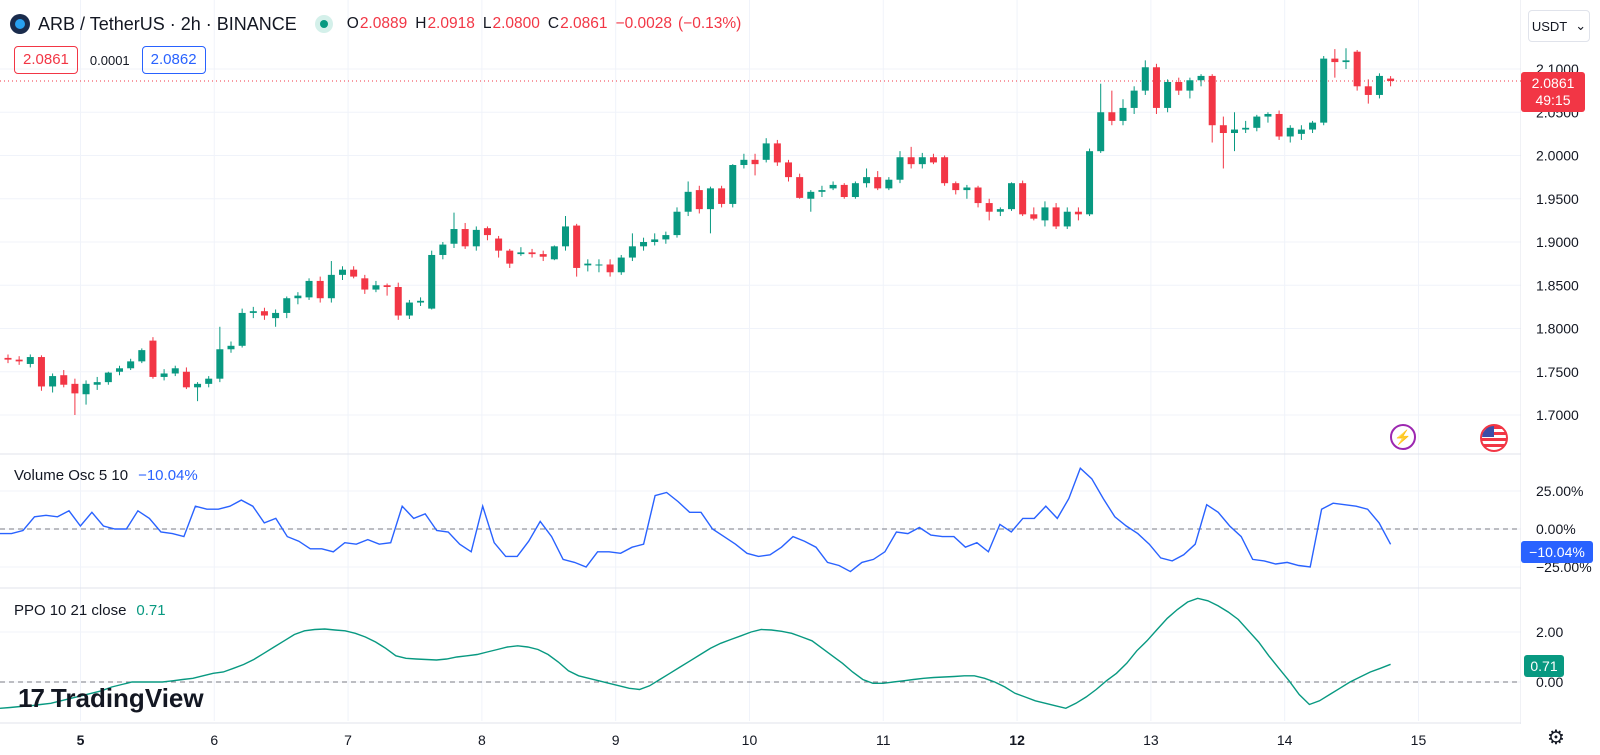 This screenshot has height=755, width=1600. Describe the element at coordinates (109, 60) in the screenshot. I see `spread-value: 0.0001` at that location.